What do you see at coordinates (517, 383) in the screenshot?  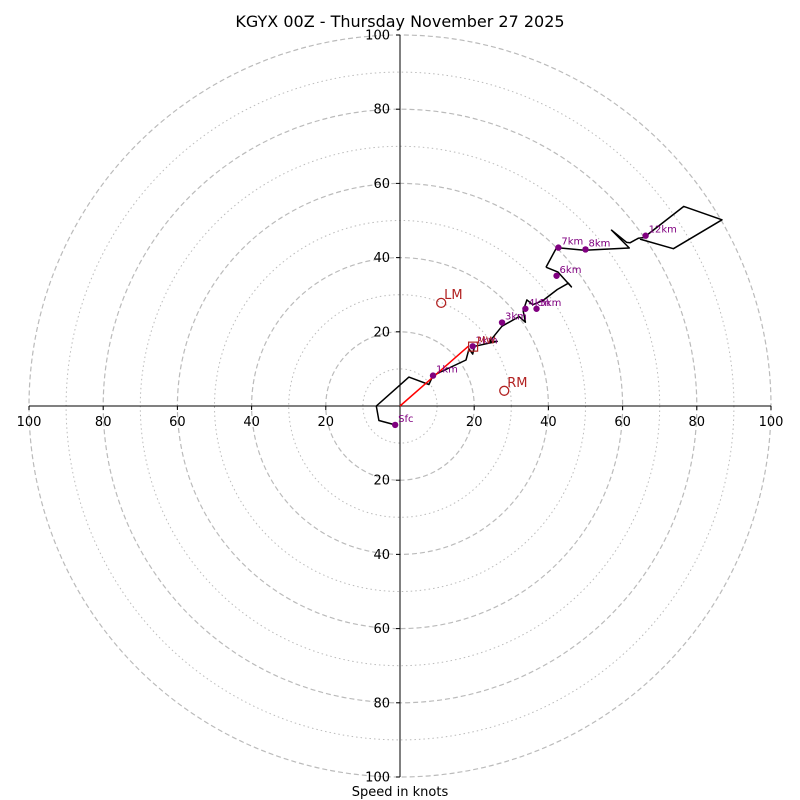 I see `storm-motion-label: RM` at bounding box center [517, 383].